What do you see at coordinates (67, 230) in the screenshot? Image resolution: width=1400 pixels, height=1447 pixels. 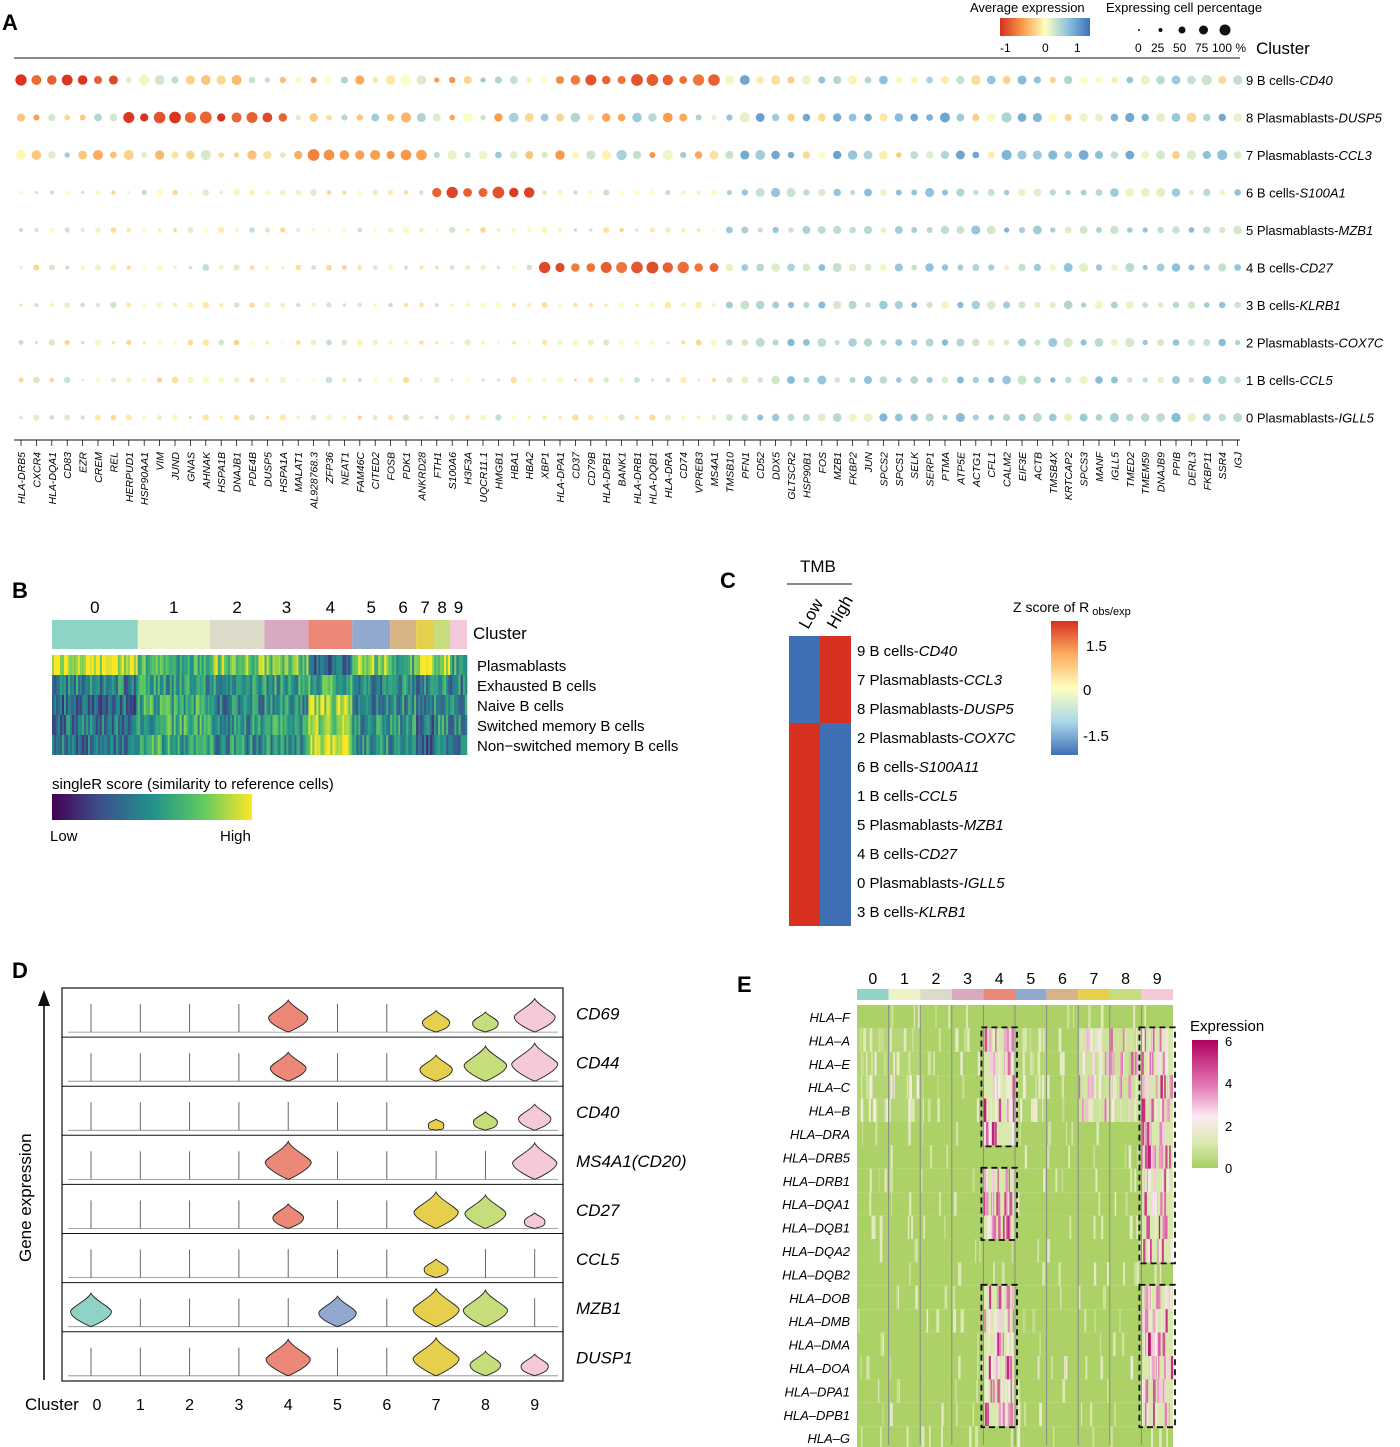 I see `dot-5-CD83` at bounding box center [67, 230].